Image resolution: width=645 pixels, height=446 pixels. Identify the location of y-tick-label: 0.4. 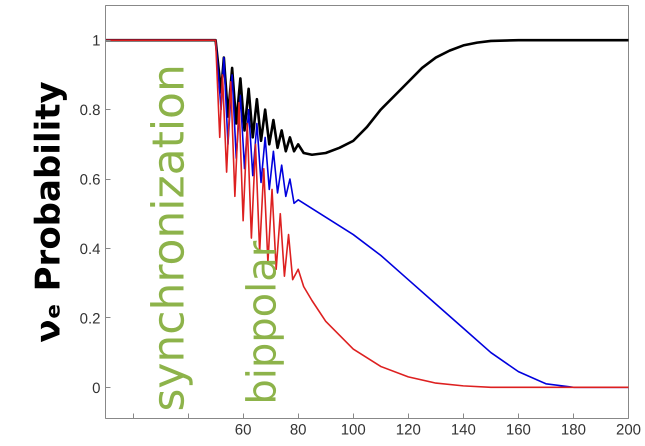
(90, 249).